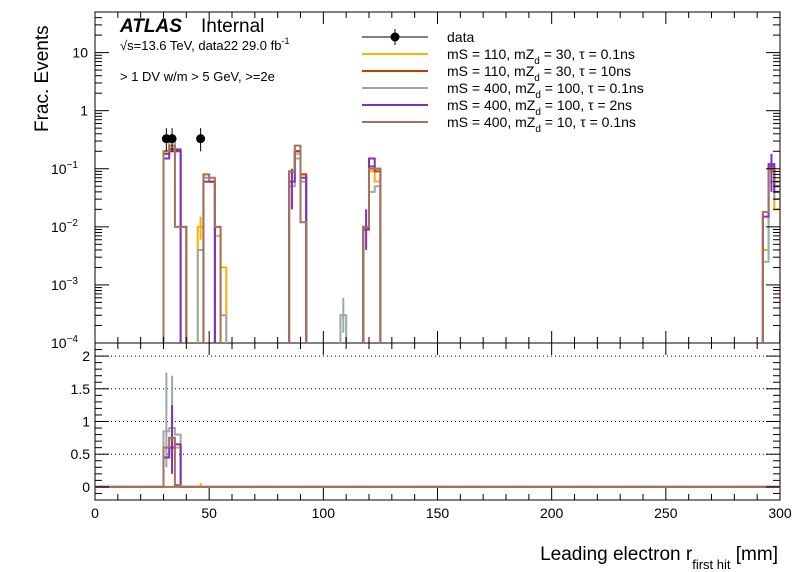 The height and width of the screenshot is (572, 796). I want to click on energy-label: √s=13.6 TeV, data22 29.0 fb-1, so click(205, 44).